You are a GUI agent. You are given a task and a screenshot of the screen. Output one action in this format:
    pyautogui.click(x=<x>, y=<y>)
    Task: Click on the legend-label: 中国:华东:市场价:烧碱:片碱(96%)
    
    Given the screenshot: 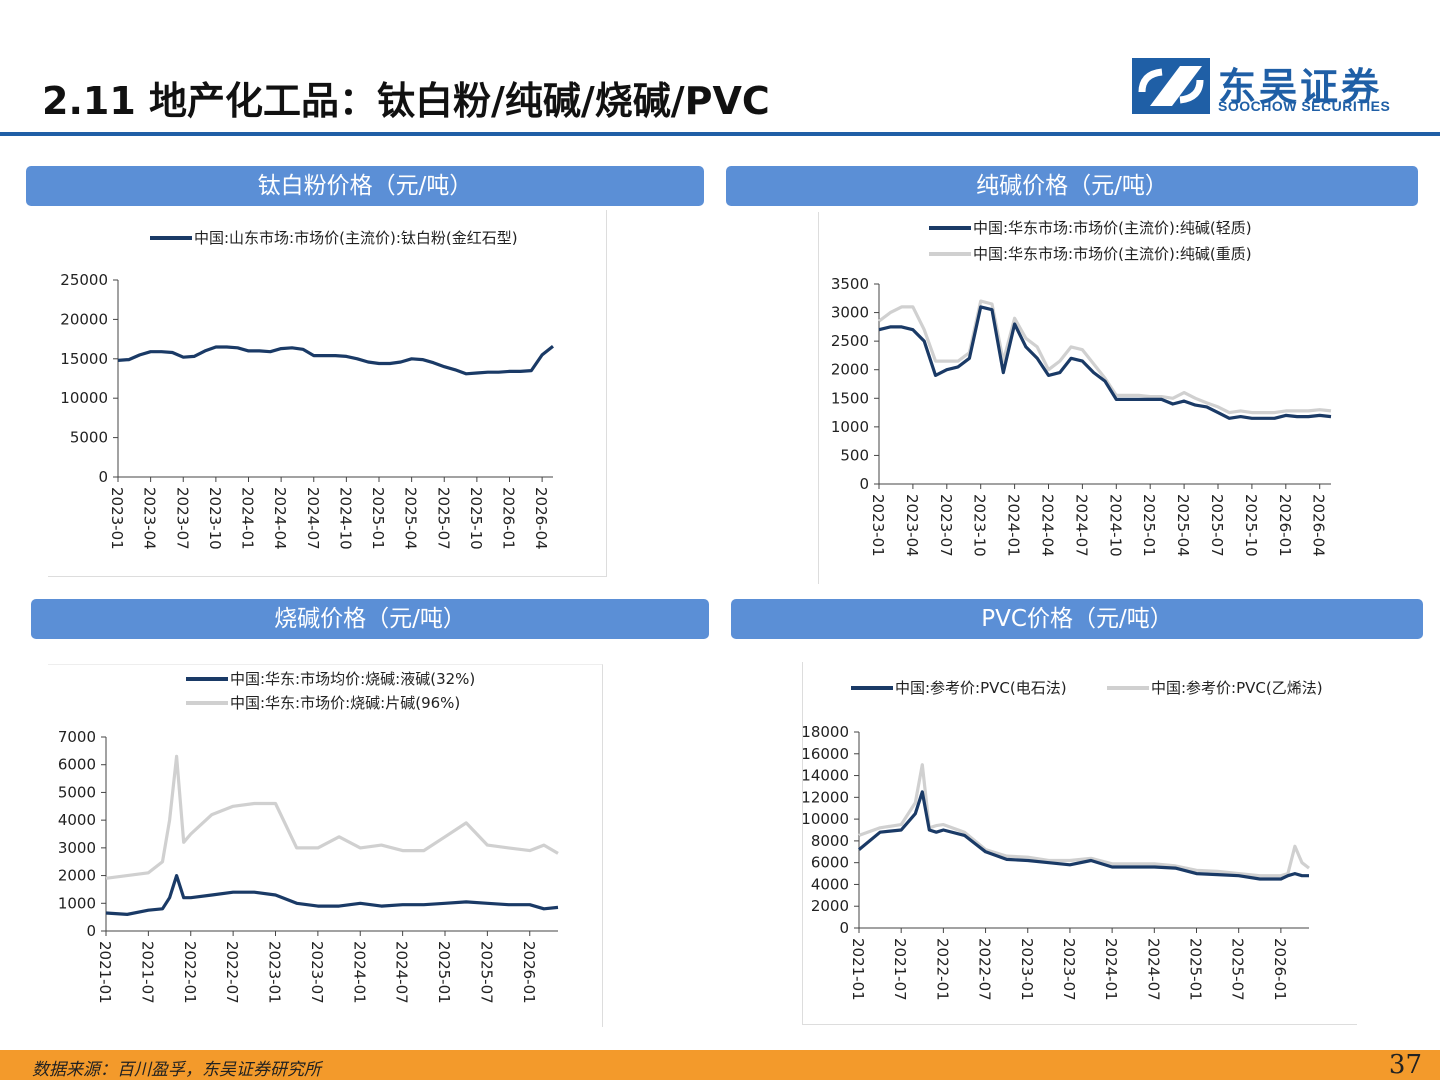 What is the action you would take?
    pyautogui.click(x=345, y=703)
    